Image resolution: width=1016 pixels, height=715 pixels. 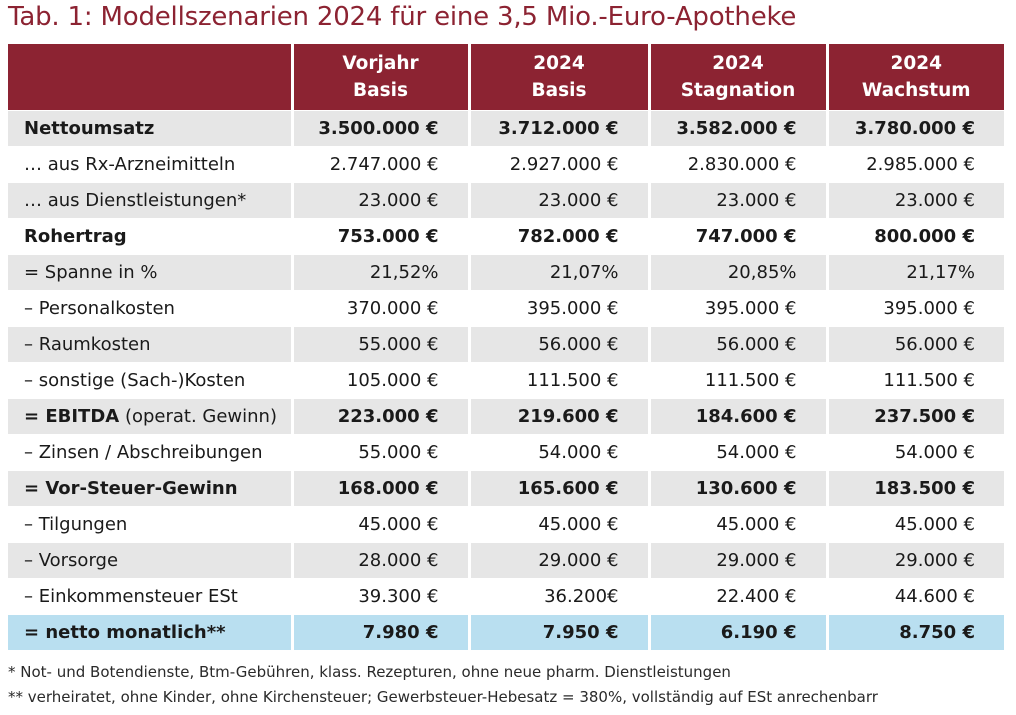 What do you see at coordinates (560, 235) in the screenshot?
I see `cell-value: 782.000 €` at bounding box center [560, 235].